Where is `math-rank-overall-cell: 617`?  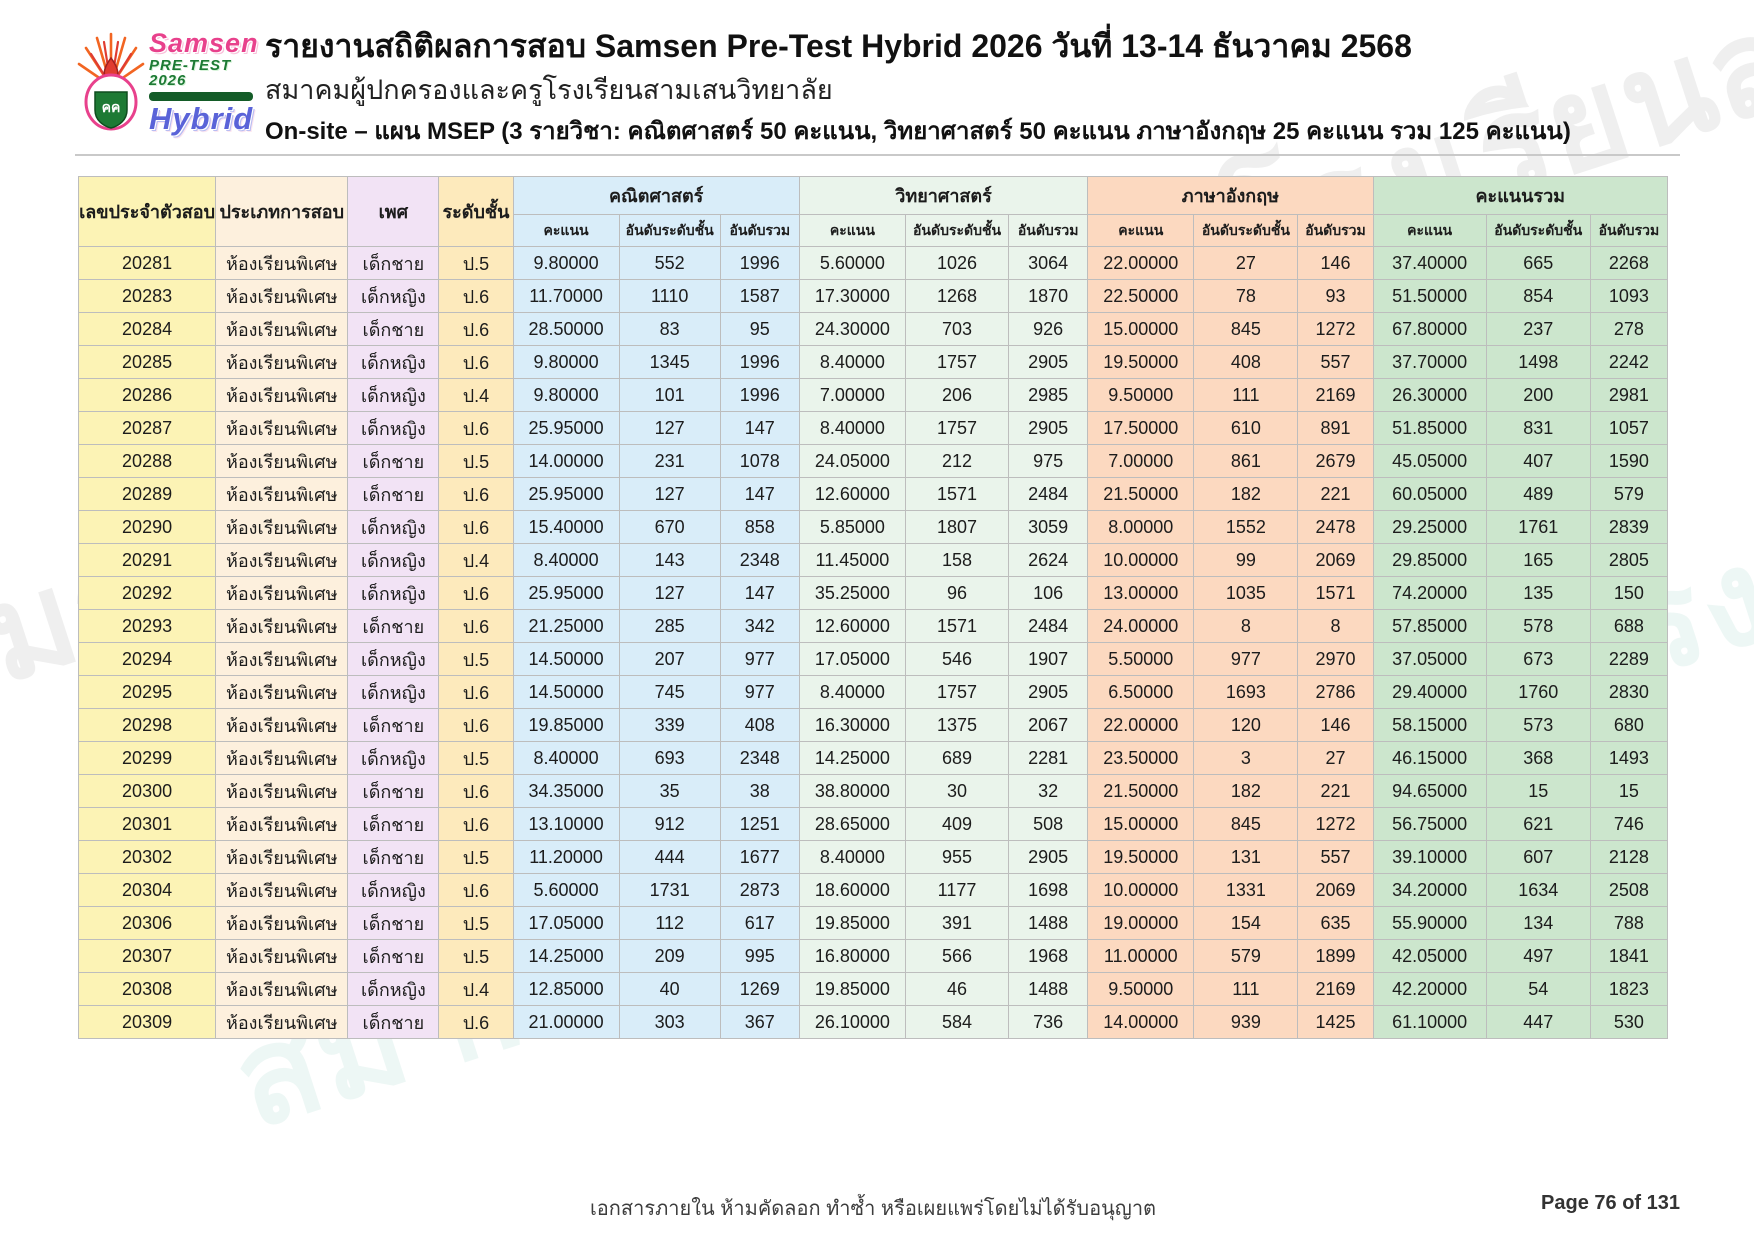
math-rank-overall-cell: 617 is located at coordinates (759, 923).